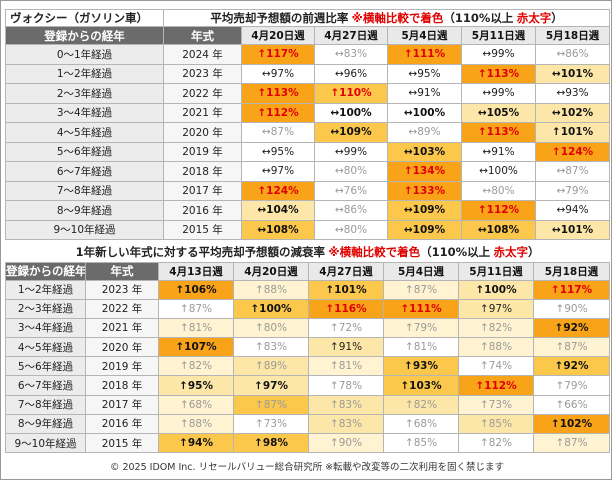 This screenshot has height=480, width=612. What do you see at coordinates (351, 54) in the screenshot?
I see `ratio-value: ↔83%` at bounding box center [351, 54].